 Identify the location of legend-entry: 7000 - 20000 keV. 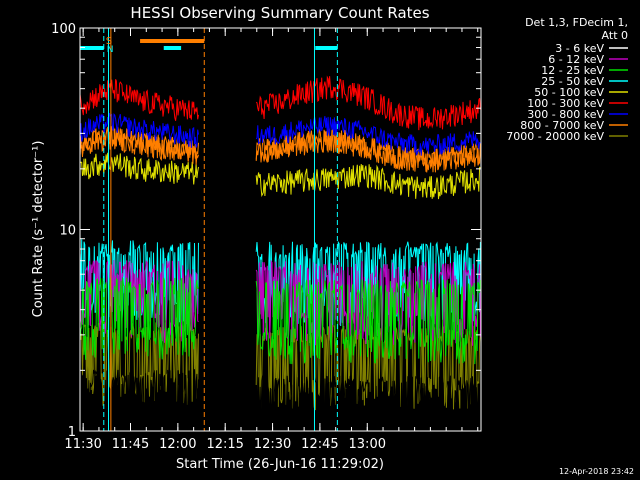
(555, 136).